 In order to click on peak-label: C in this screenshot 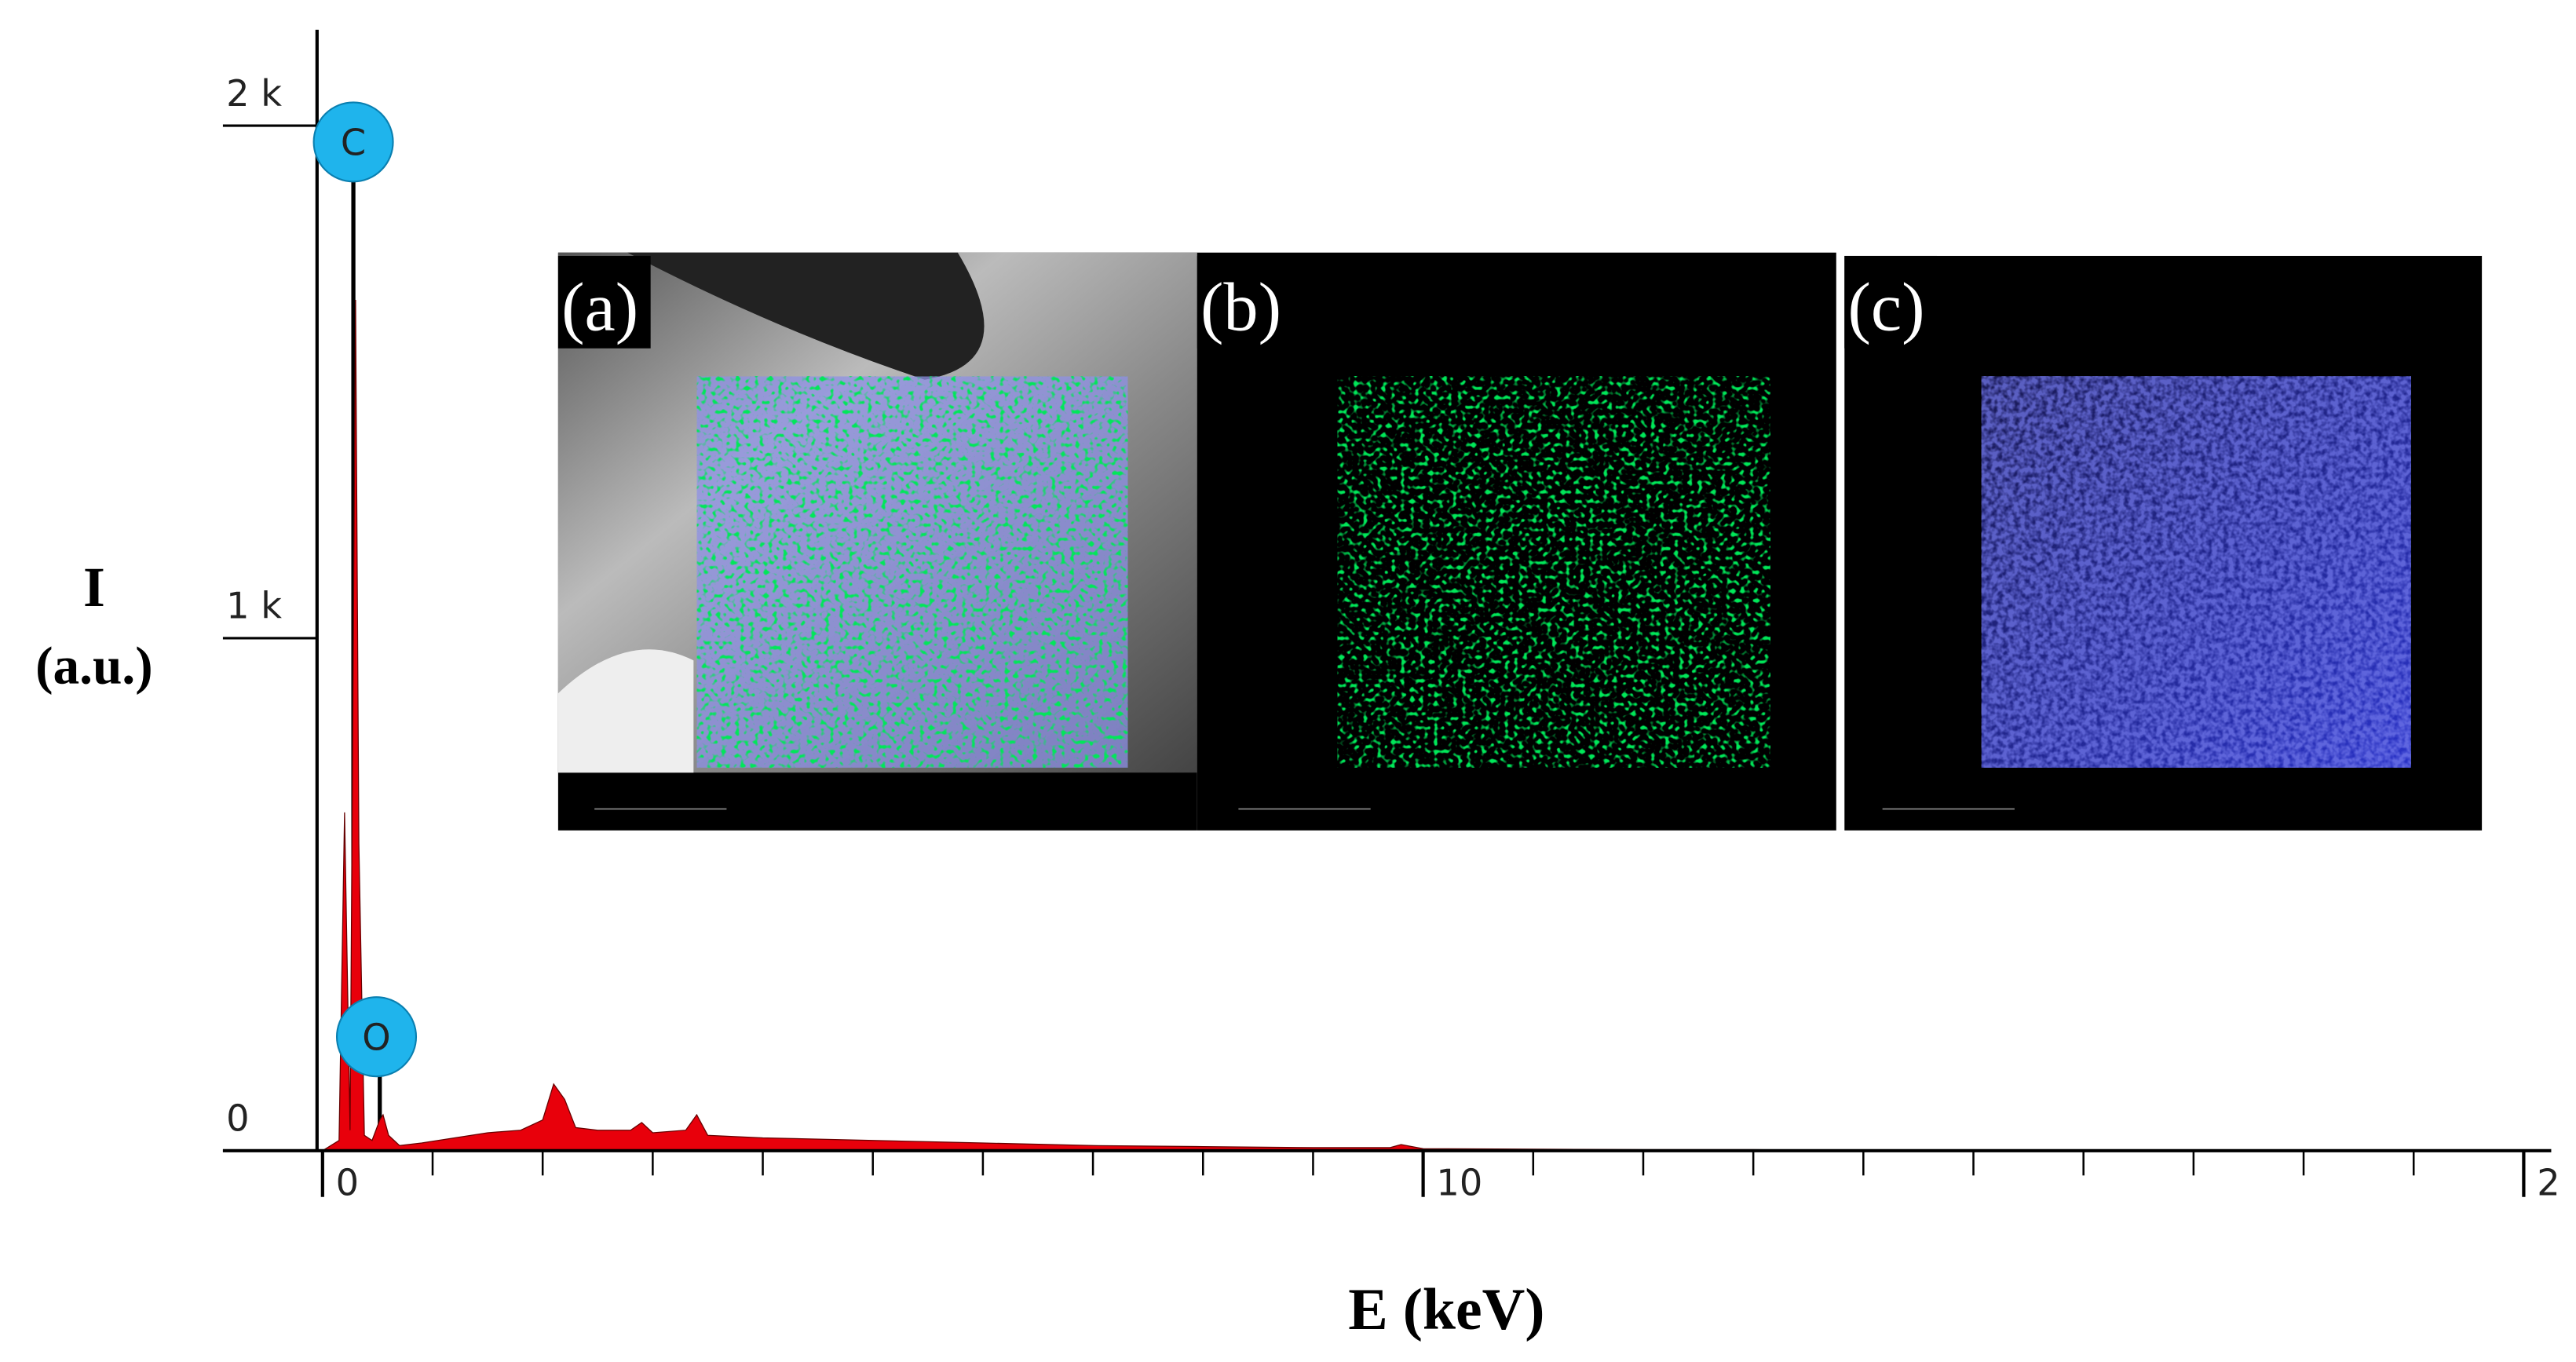, I will do `click(353, 143)`.